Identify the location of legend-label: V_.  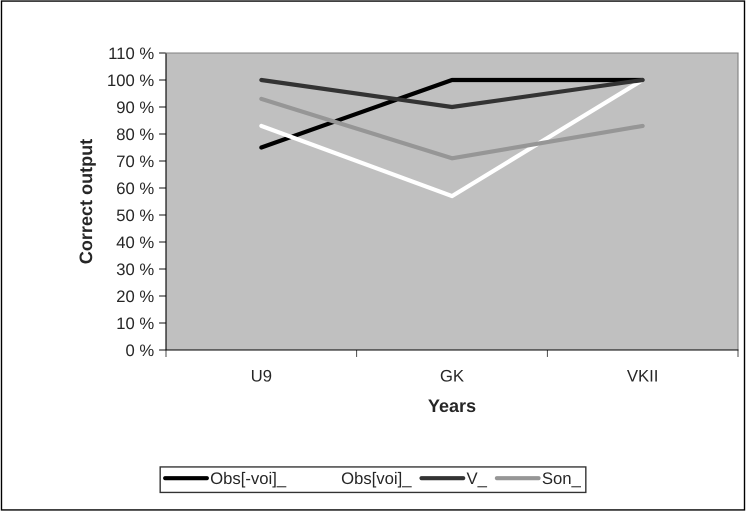
(477, 480).